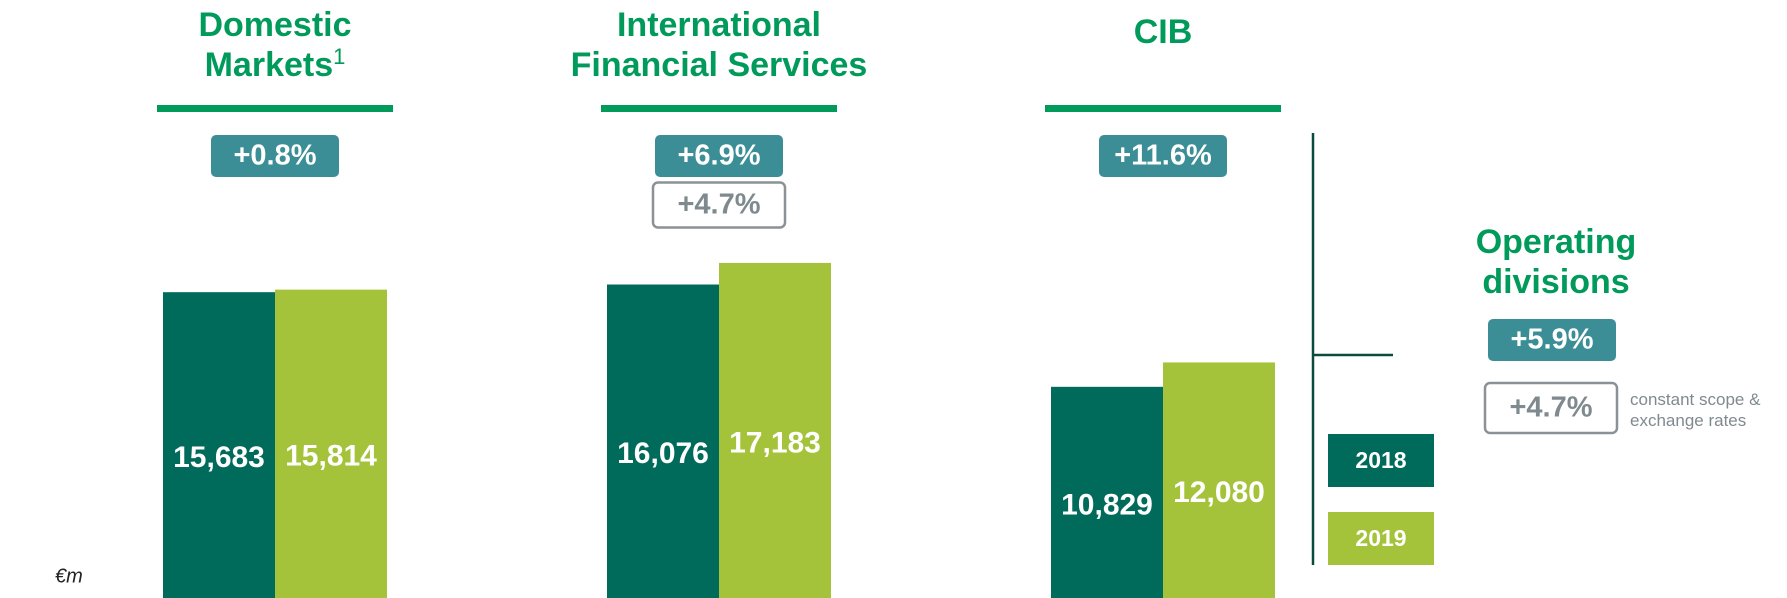 This screenshot has width=1787, height=598. Describe the element at coordinates (1219, 492) in the screenshot. I see `value-label: 12,080` at that location.